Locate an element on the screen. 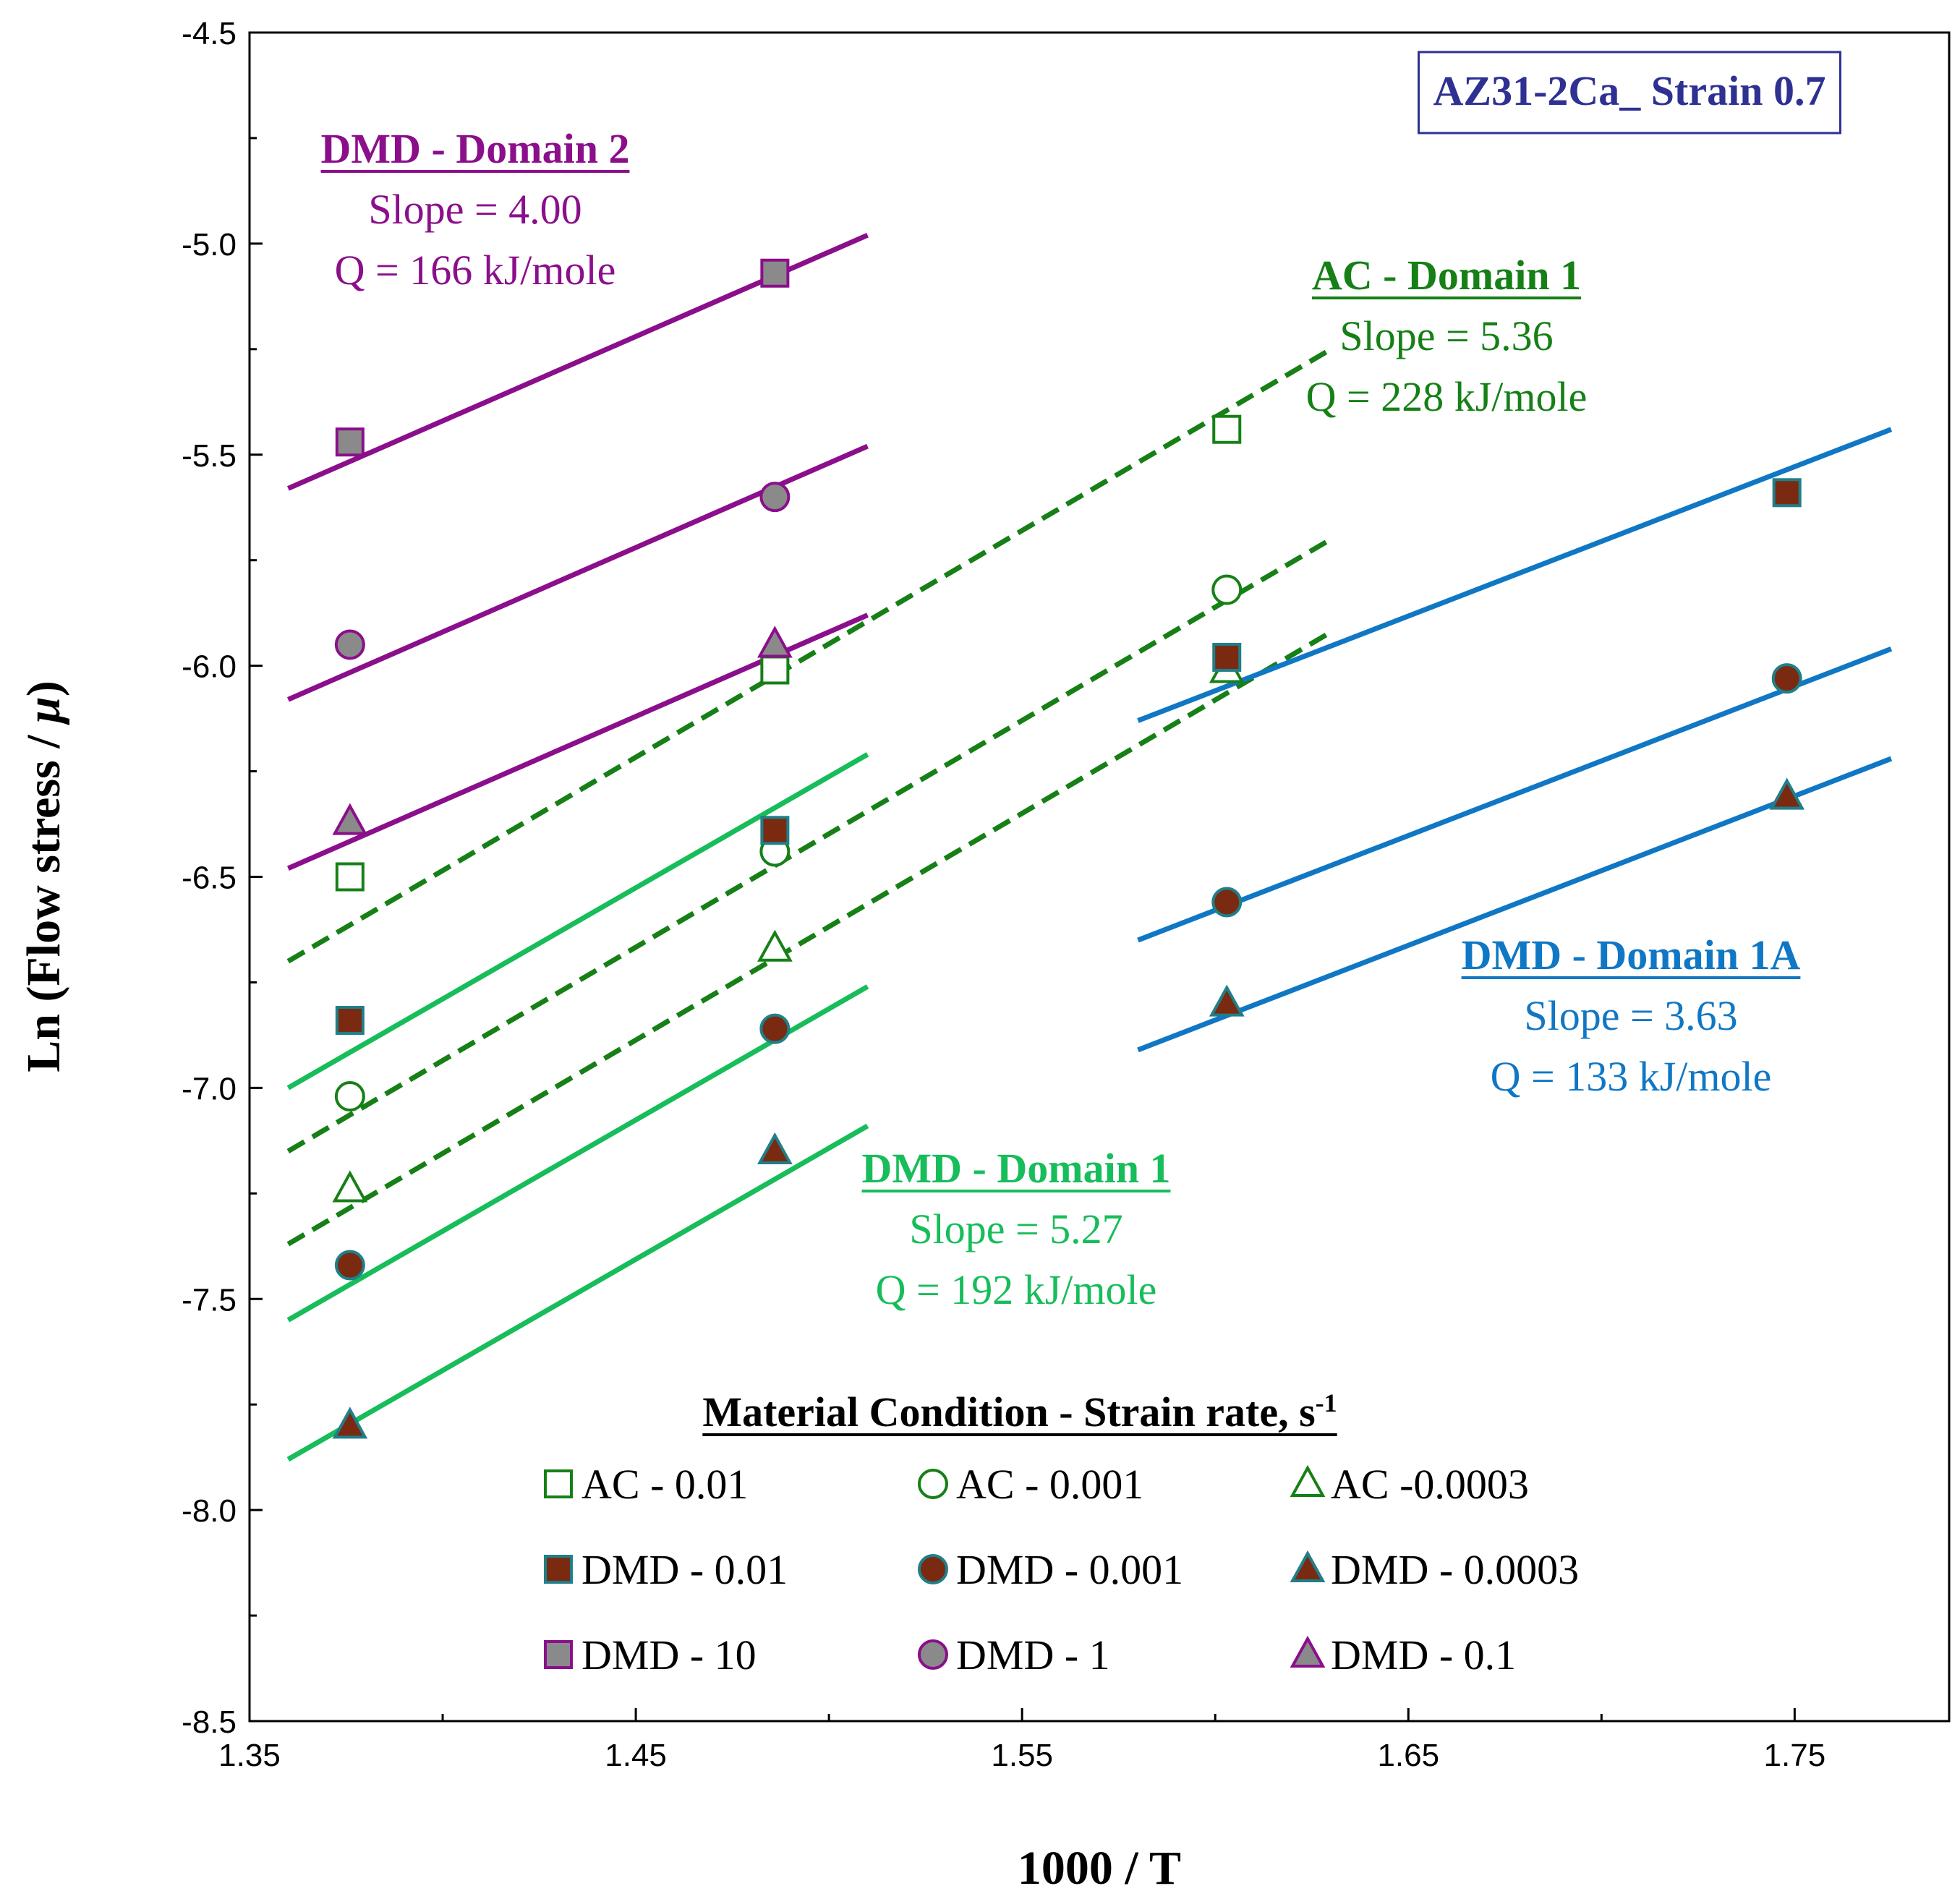 Image resolution: width=1960 pixels, height=1899 pixels. annotation-heading: DMD - Domain 2 is located at coordinates (475, 148).